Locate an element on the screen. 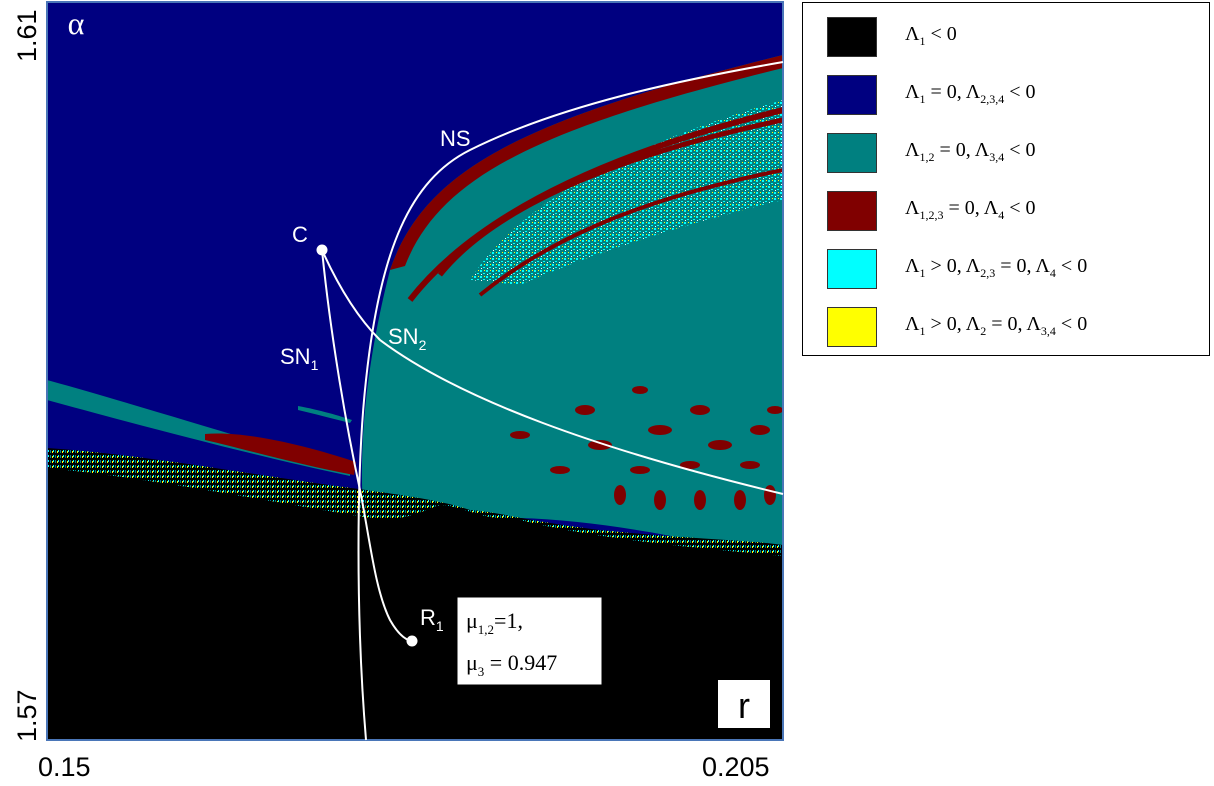 The height and width of the screenshot is (786, 1214). legend-label: Λ1 = 0, Λ2,3,4 < 0 is located at coordinates (970, 94).